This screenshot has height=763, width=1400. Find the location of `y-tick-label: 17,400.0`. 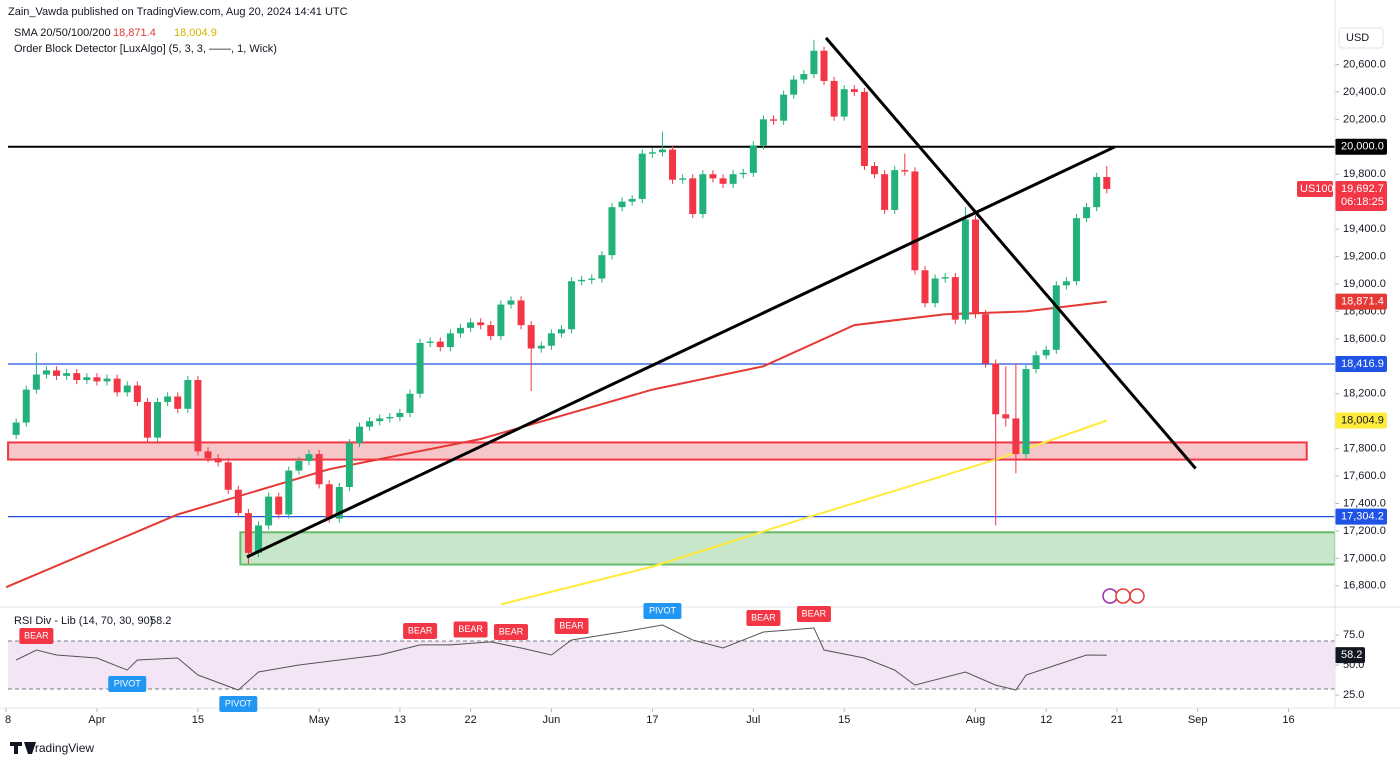

y-tick-label: 17,400.0 is located at coordinates (1364, 503).